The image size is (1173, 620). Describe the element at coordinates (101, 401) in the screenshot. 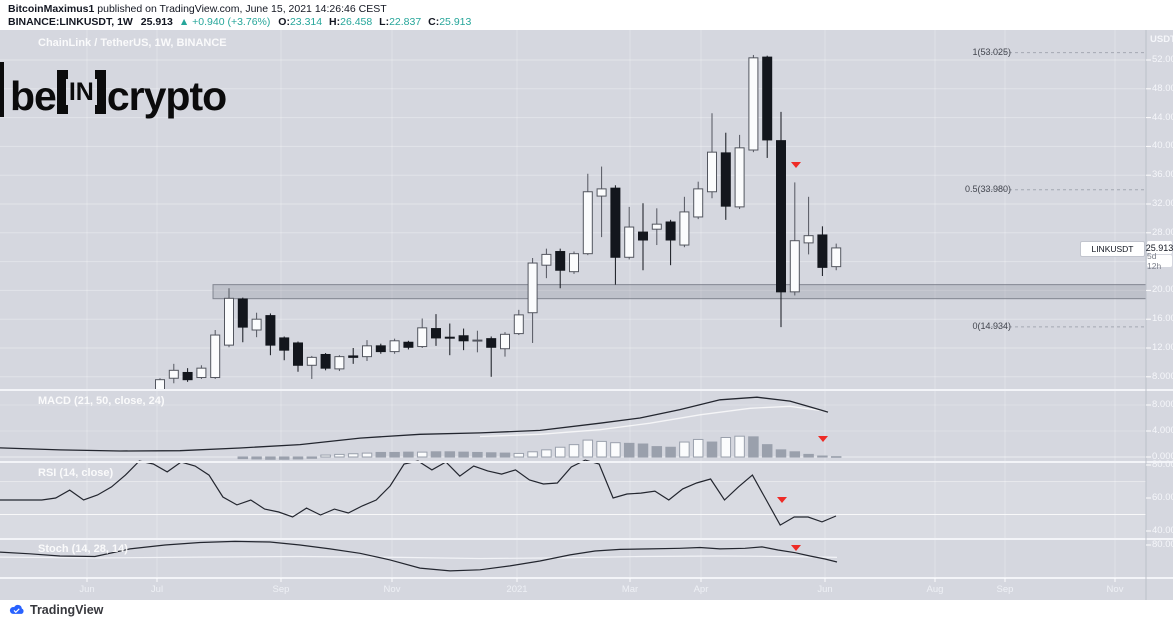

I see `macd-indicator-label: MACD (21, 50, close, 24)` at that location.